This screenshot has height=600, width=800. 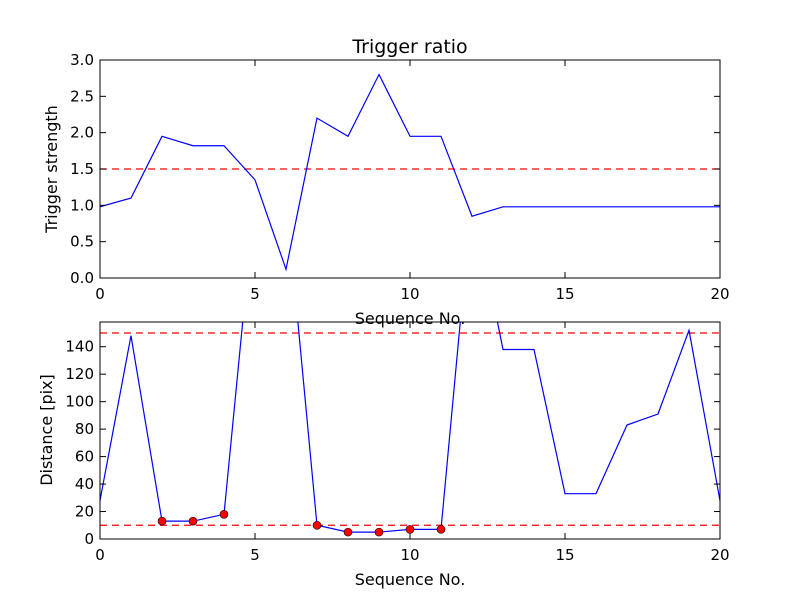 What do you see at coordinates (82, 60) in the screenshot?
I see `y-tick-label: 3.0` at bounding box center [82, 60].